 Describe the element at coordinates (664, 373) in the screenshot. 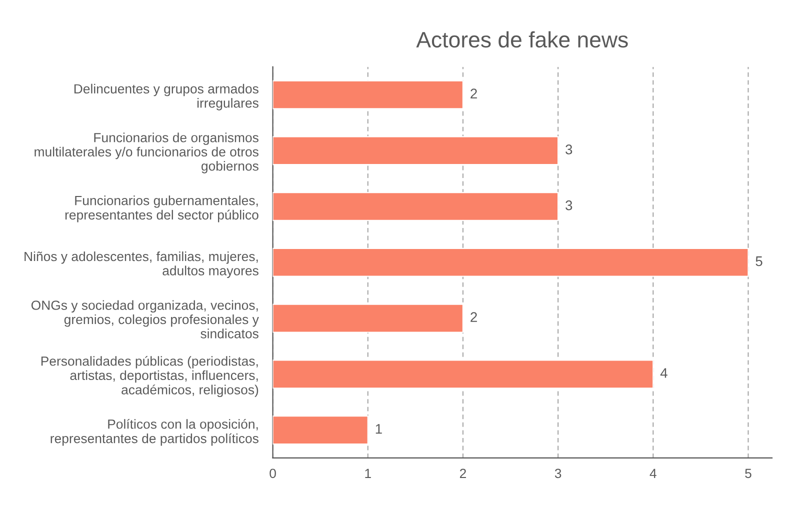

I see `data-label: 4` at that location.